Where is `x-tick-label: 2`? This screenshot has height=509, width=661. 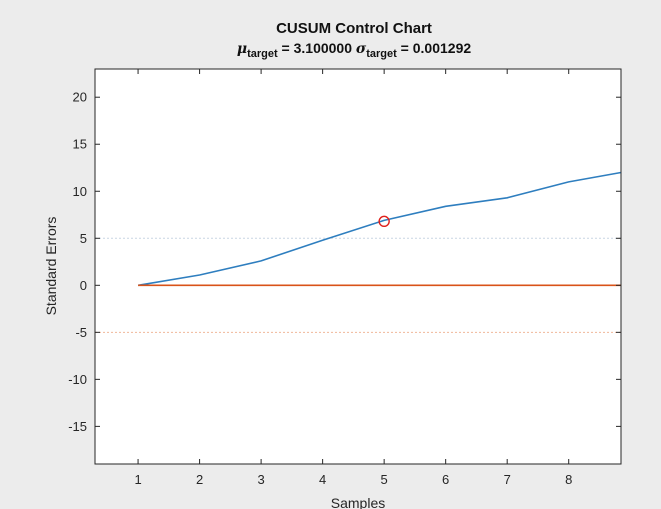 x-tick-label: 2 is located at coordinates (199, 479).